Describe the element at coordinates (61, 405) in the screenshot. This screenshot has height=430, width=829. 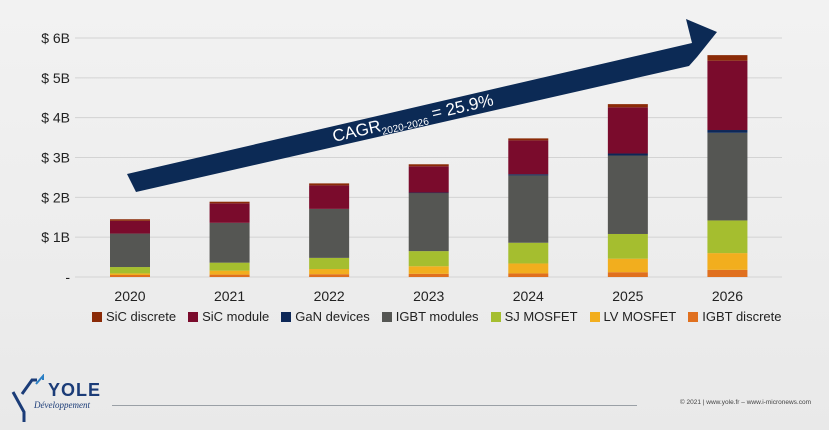
I see `logo-subtitle: Développement` at that location.